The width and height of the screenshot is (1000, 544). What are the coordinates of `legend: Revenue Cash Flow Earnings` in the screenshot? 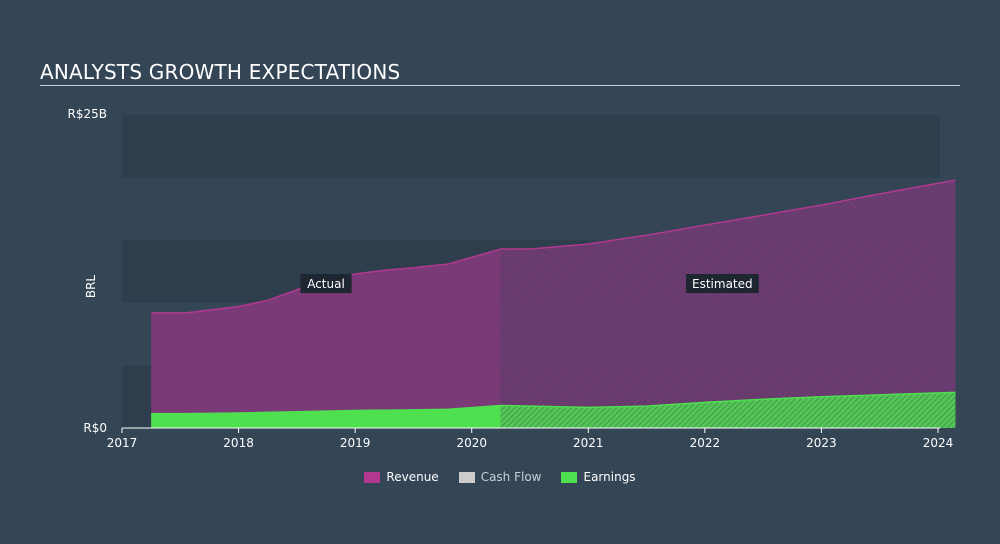 It's located at (500, 477).